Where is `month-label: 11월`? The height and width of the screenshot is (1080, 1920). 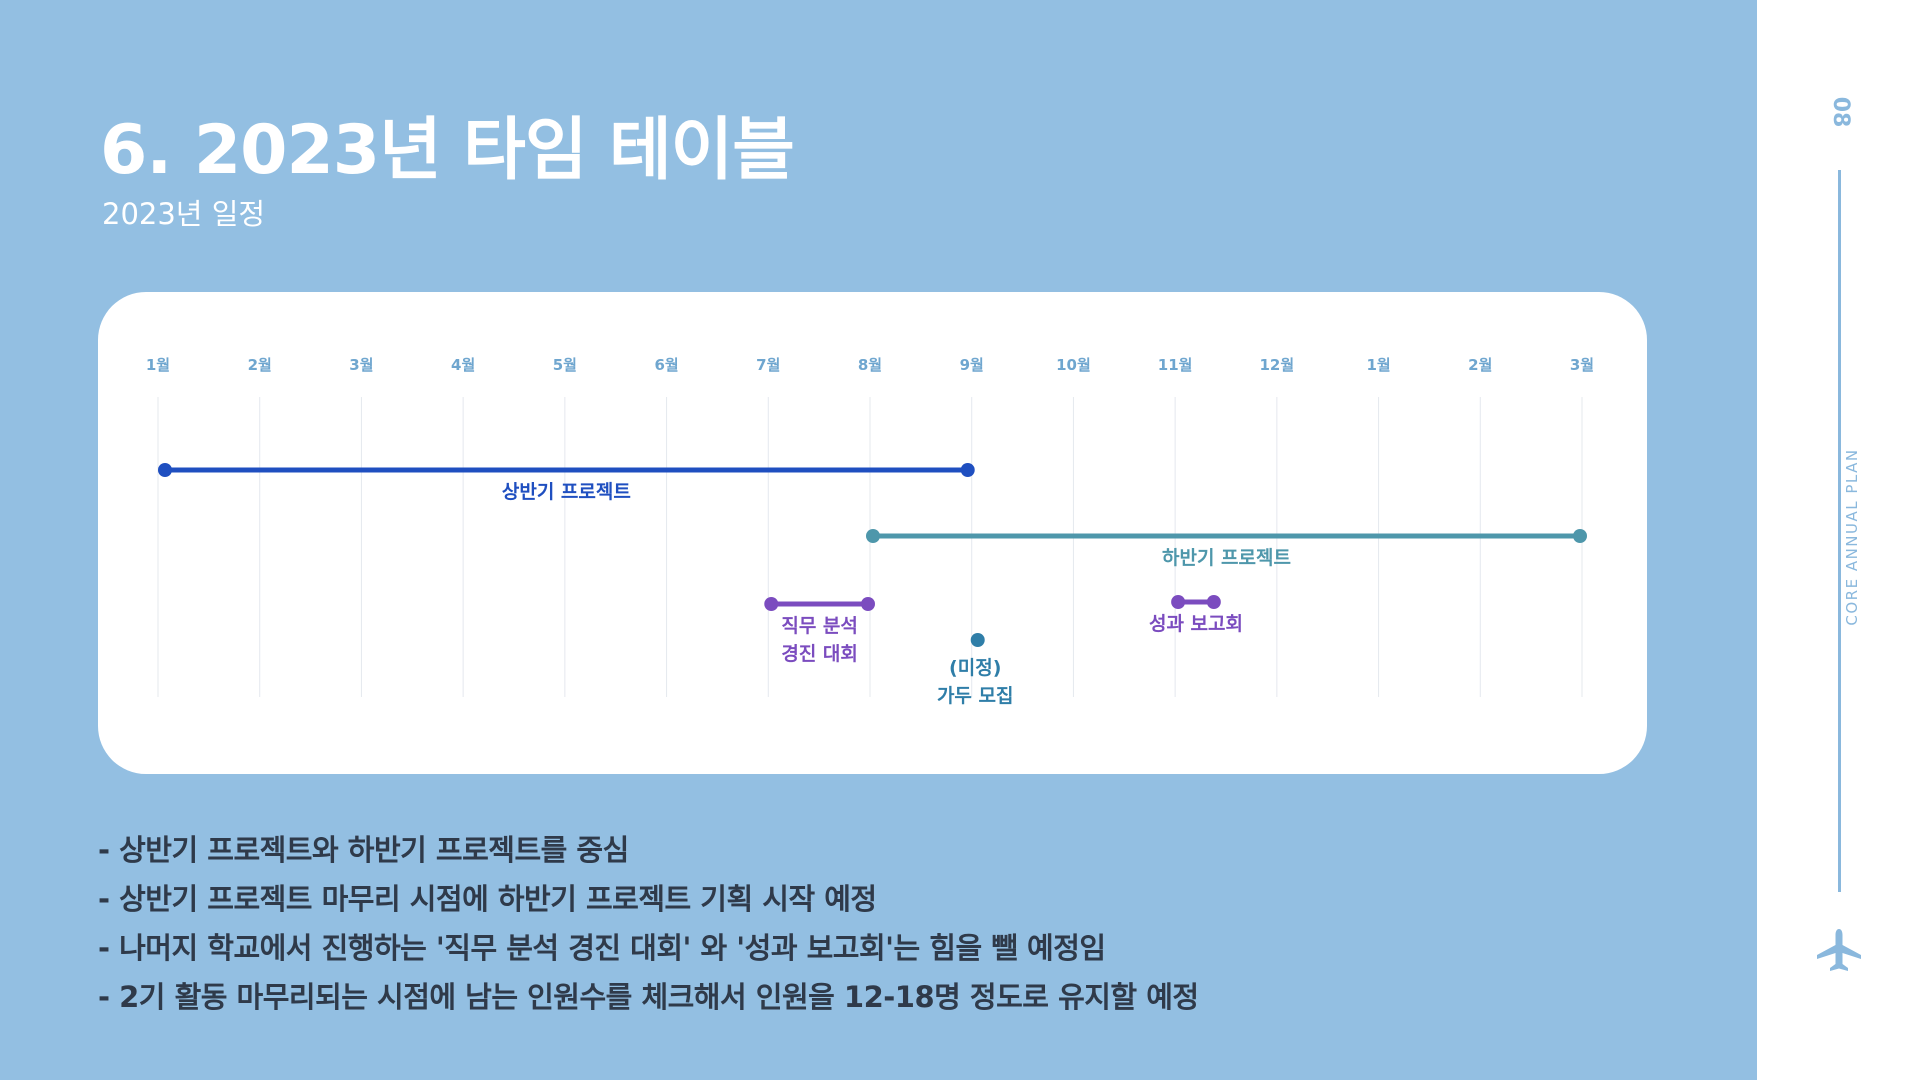
month-label: 11월 is located at coordinates (1175, 365).